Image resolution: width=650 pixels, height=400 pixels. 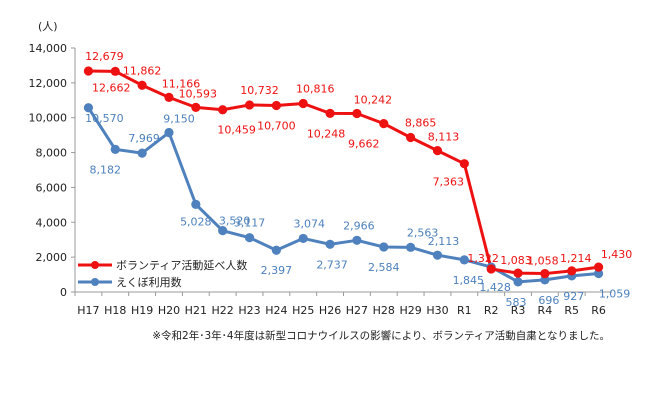 What do you see at coordinates (309, 223) in the screenshot?
I see `data-label-ekubo: 3,074` at bounding box center [309, 223].